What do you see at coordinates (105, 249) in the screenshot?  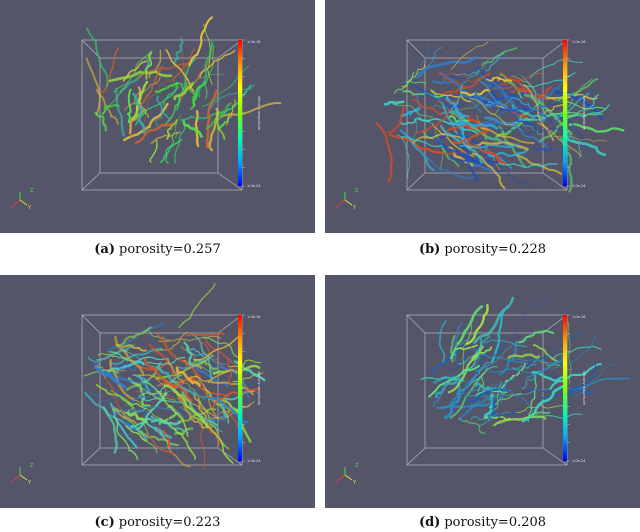 I see `caption-letter: (a)` at bounding box center [105, 249].